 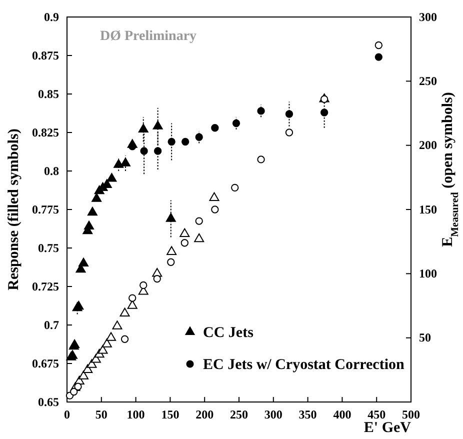 I want to click on y-tick-label: 0.775, so click(x=45, y=209).